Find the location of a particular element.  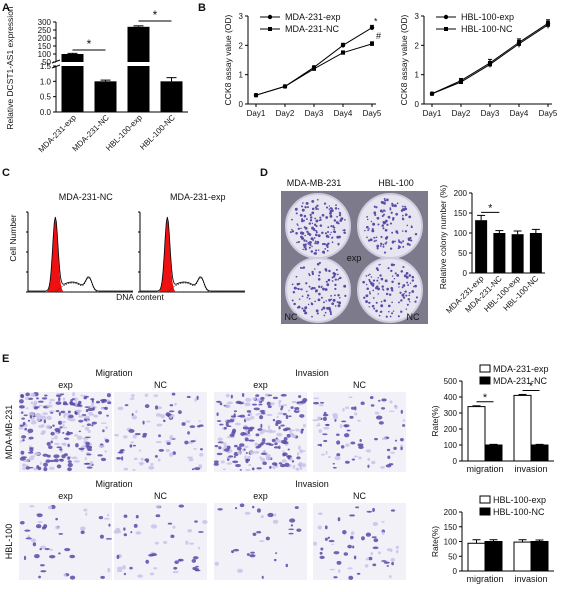

s-phase-area is located at coordinates (80, 285).